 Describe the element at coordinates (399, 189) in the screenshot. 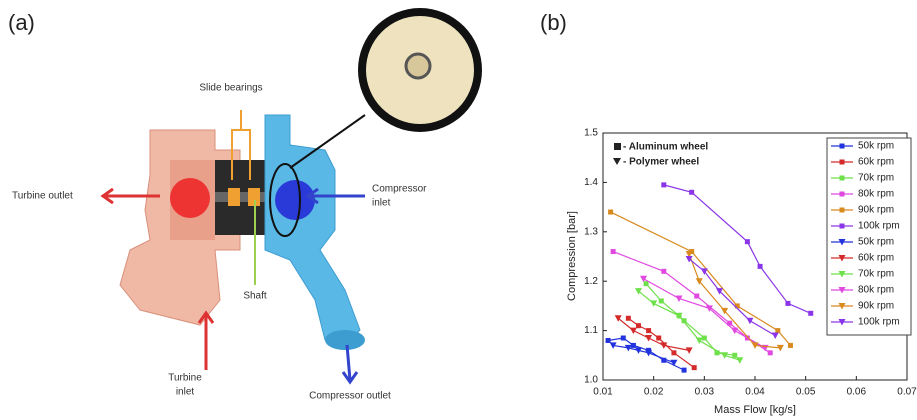

I see `diagram-label: Compressor` at that location.